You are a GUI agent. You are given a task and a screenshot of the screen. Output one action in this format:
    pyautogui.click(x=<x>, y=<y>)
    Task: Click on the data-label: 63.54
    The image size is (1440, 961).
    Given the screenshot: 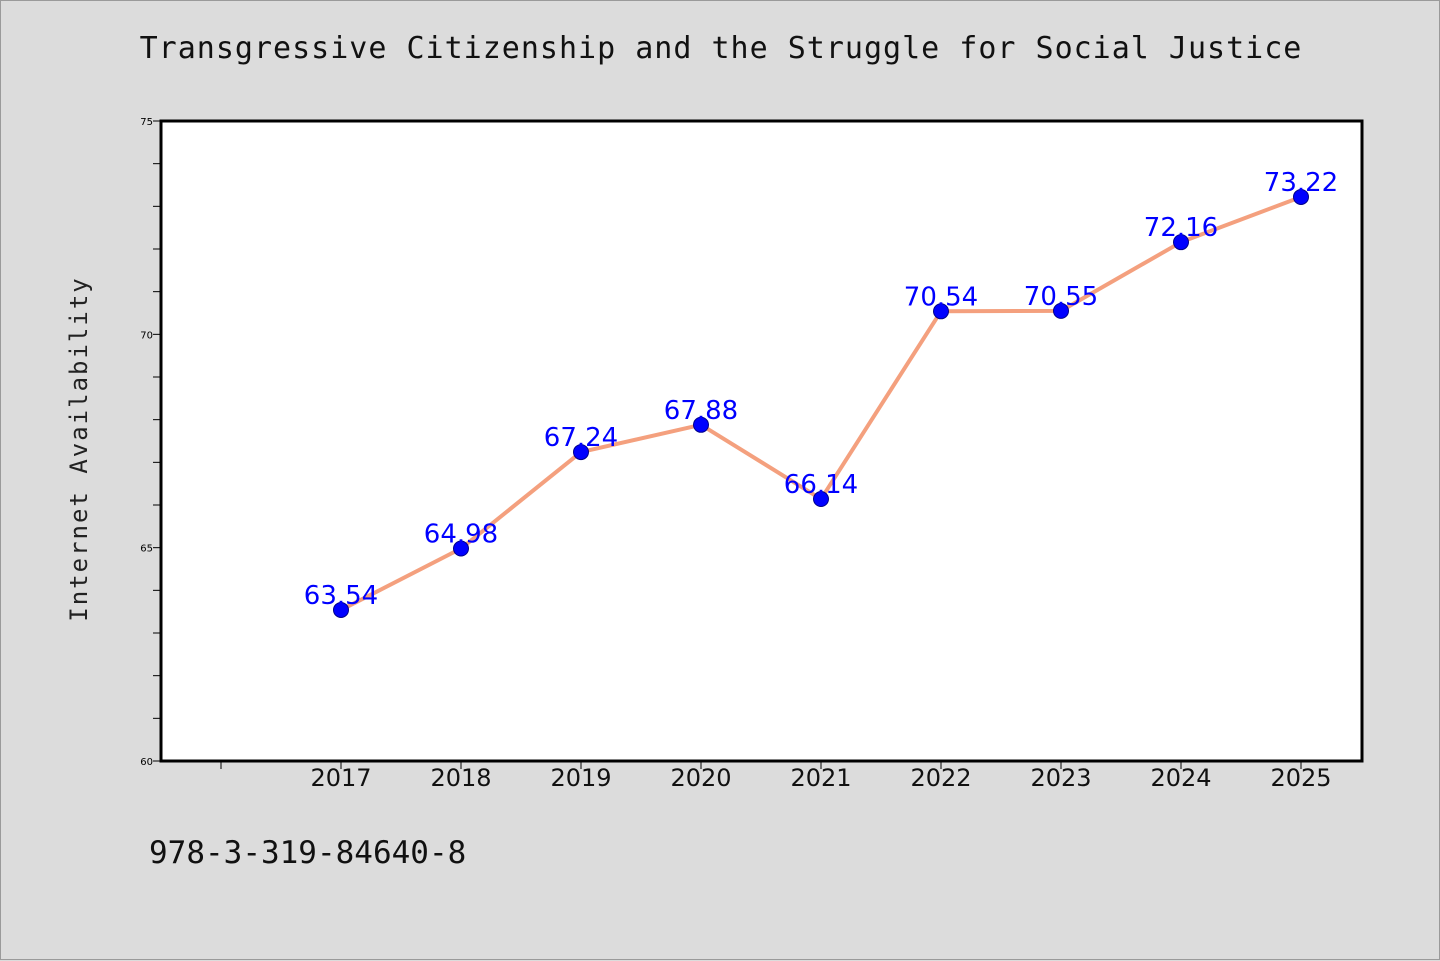 What is the action you would take?
    pyautogui.click(x=341, y=596)
    